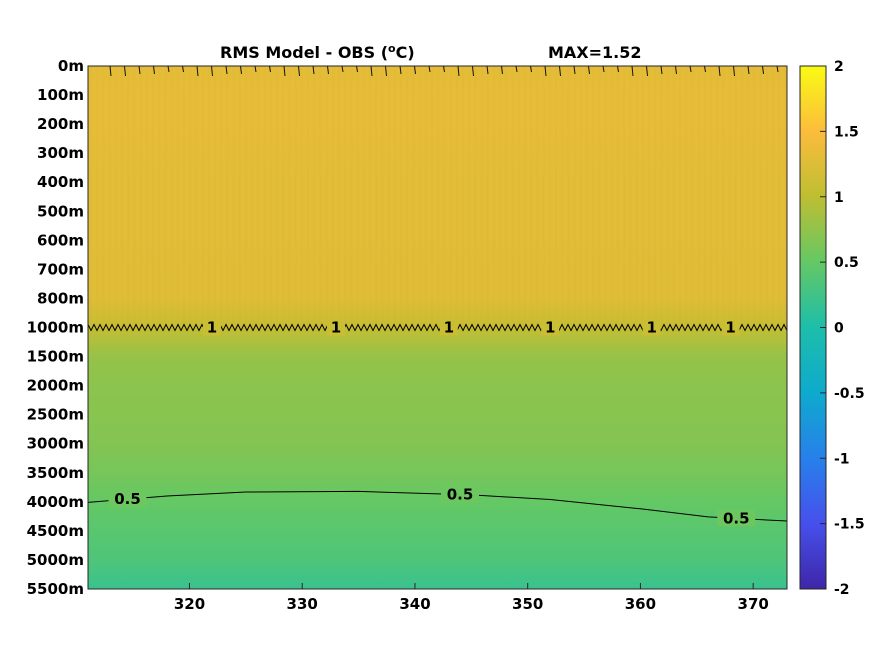 The width and height of the screenshot is (875, 656). Describe the element at coordinates (189, 604) in the screenshot. I see `x-tick-label: 320` at that location.